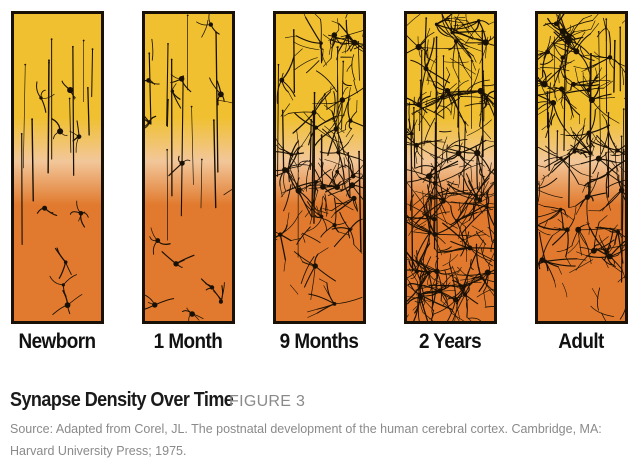  I want to click on panel-adult, so click(581, 167).